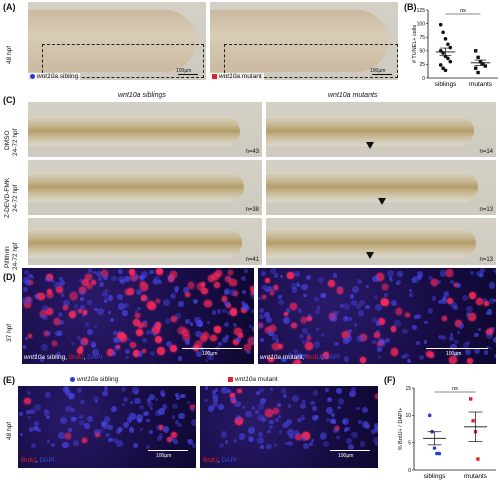 The width and height of the screenshot is (500, 484). What do you see at coordinates (447, 433) in the screenshot?
I see `panel-f-brdu-chart: 0 5 10 15 % BrdU+ / DAPI+ siblings mutants ns` at bounding box center [447, 433].